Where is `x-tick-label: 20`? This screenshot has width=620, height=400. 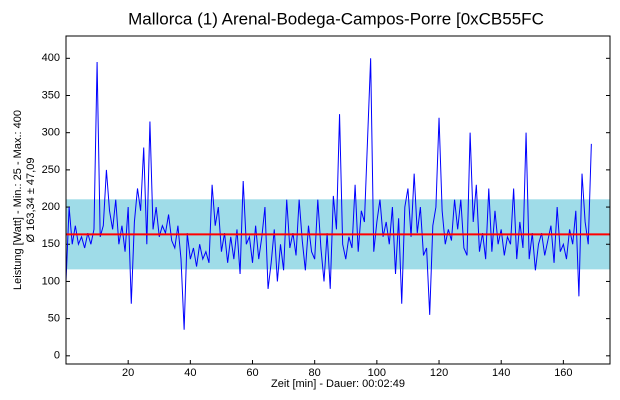 x-tick-label: 20 is located at coordinates (128, 373).